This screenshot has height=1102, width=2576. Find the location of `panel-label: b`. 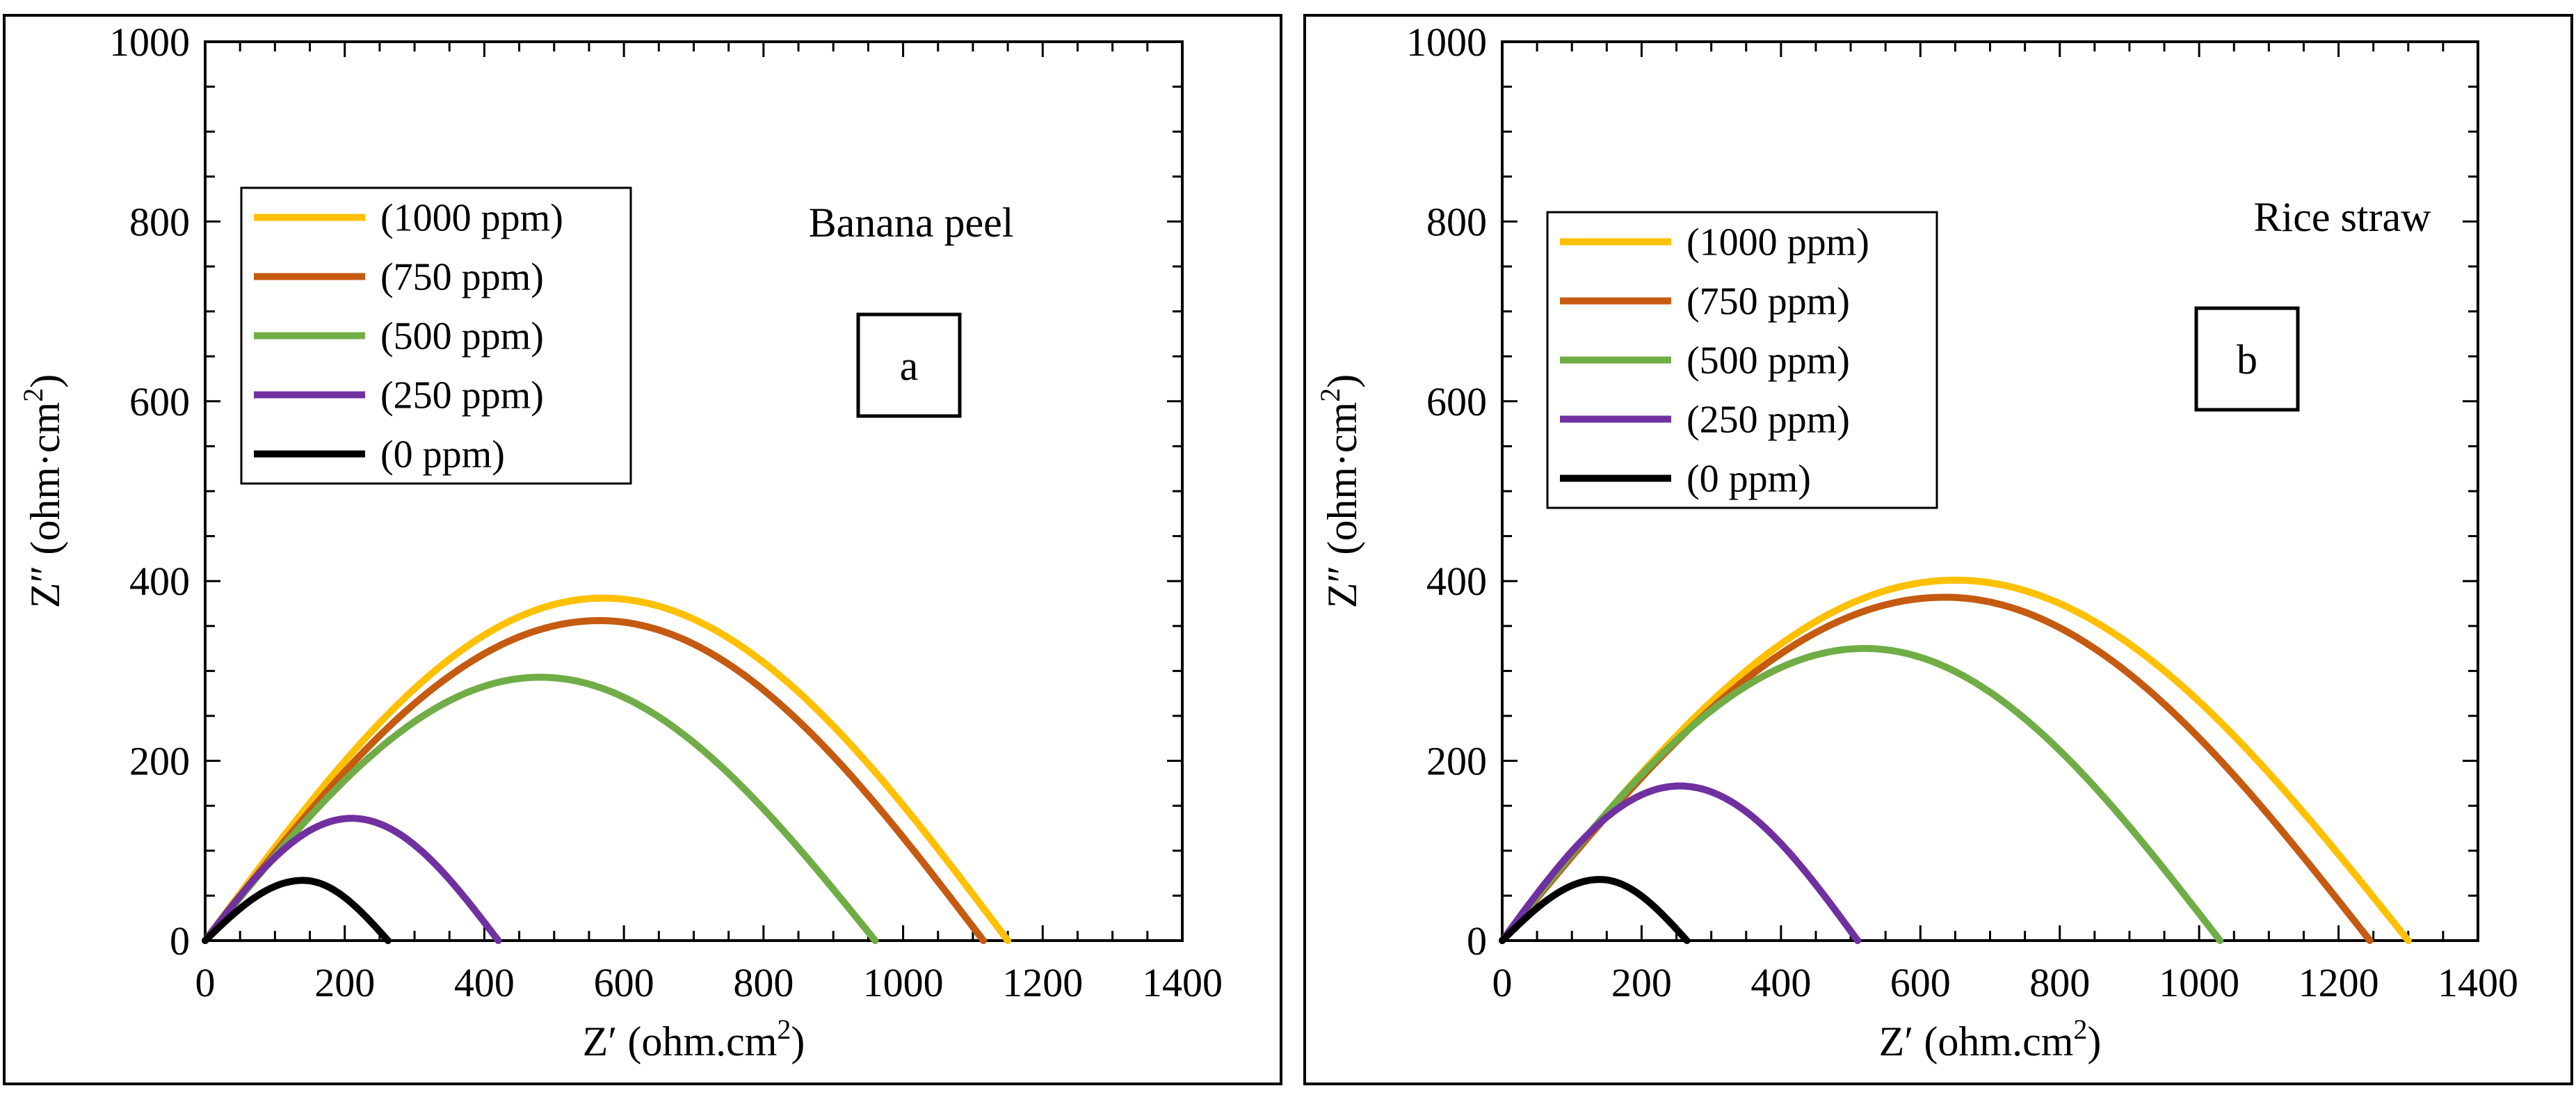

panel-label: b is located at coordinates (2247, 360).